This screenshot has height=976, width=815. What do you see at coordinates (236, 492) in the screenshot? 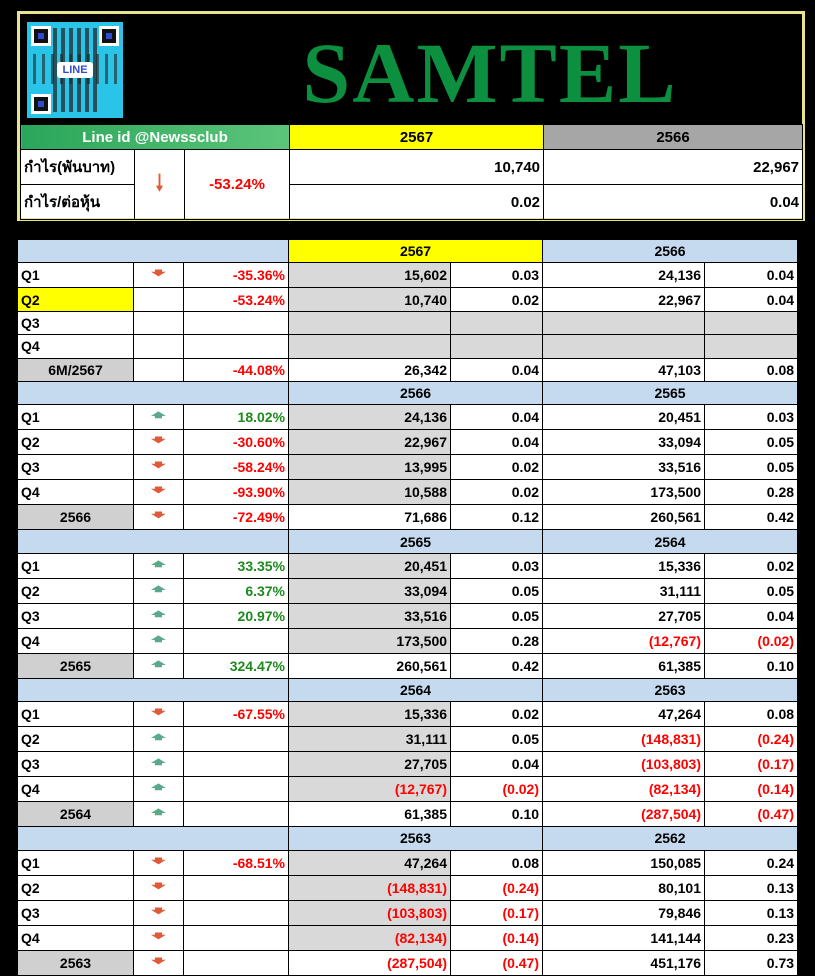
I see `change-pct: -93.90%` at bounding box center [236, 492].